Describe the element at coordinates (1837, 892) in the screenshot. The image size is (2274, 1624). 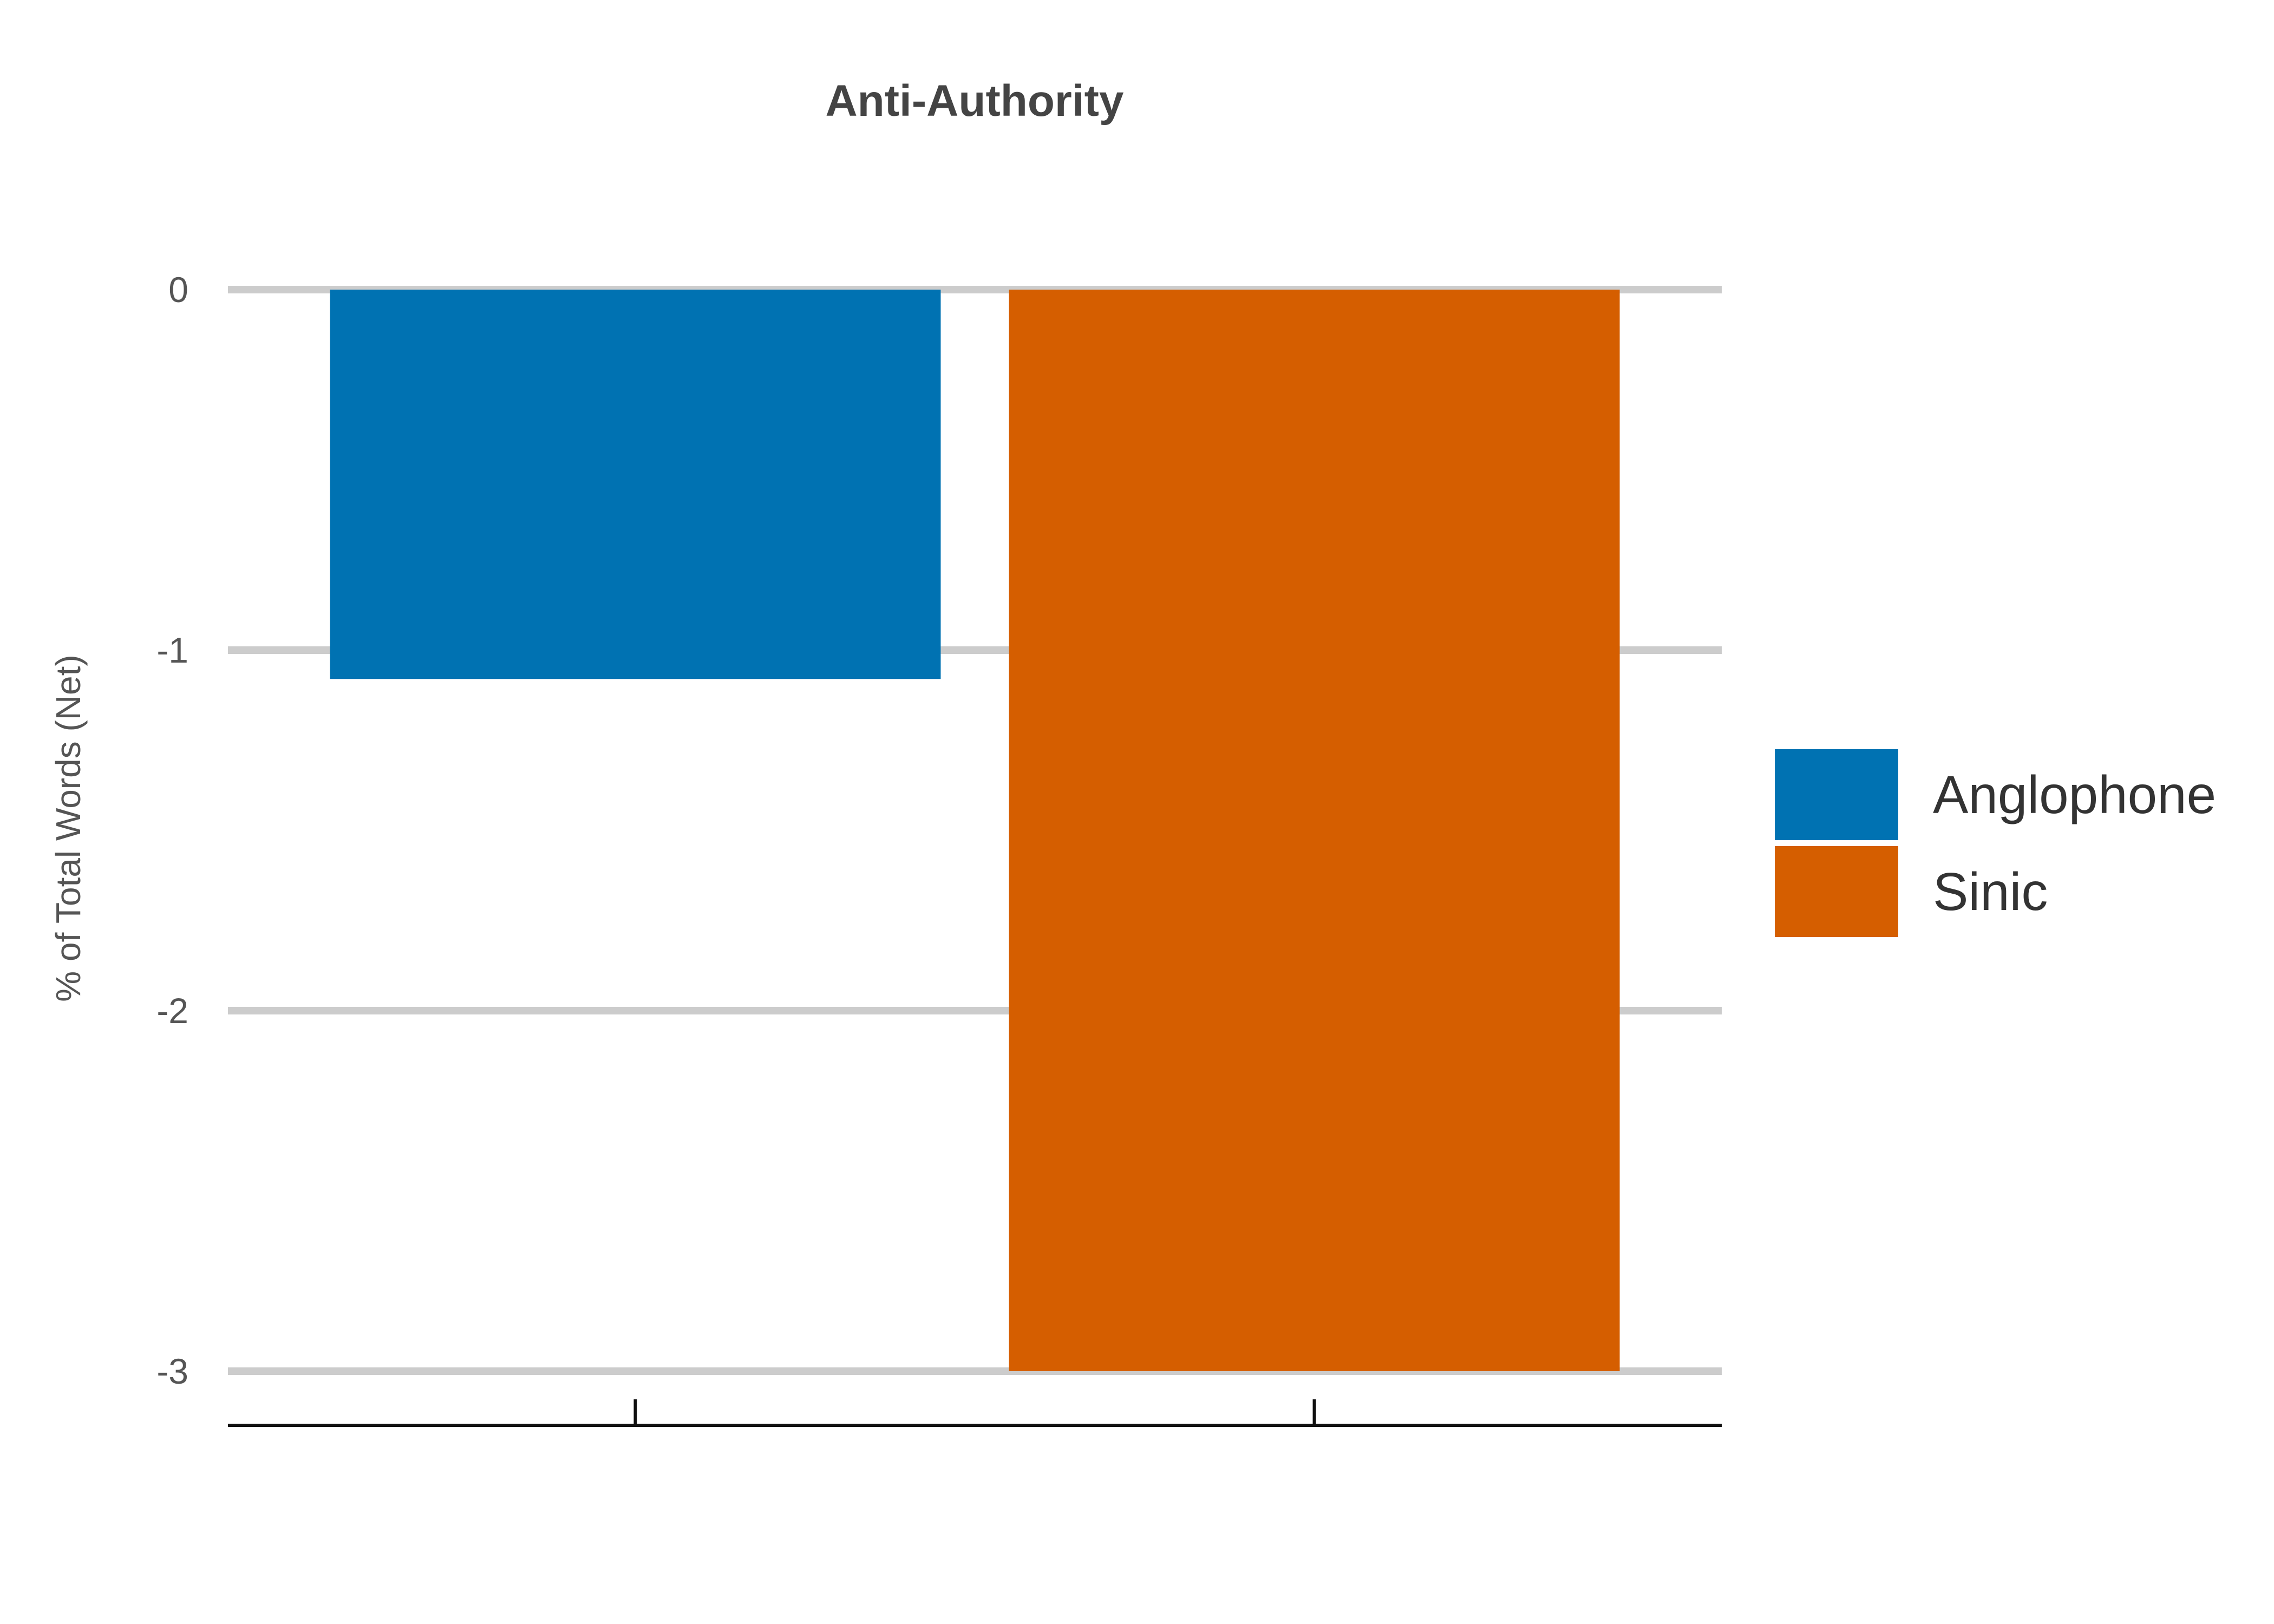
I see `legend-swatch-sinic` at that location.